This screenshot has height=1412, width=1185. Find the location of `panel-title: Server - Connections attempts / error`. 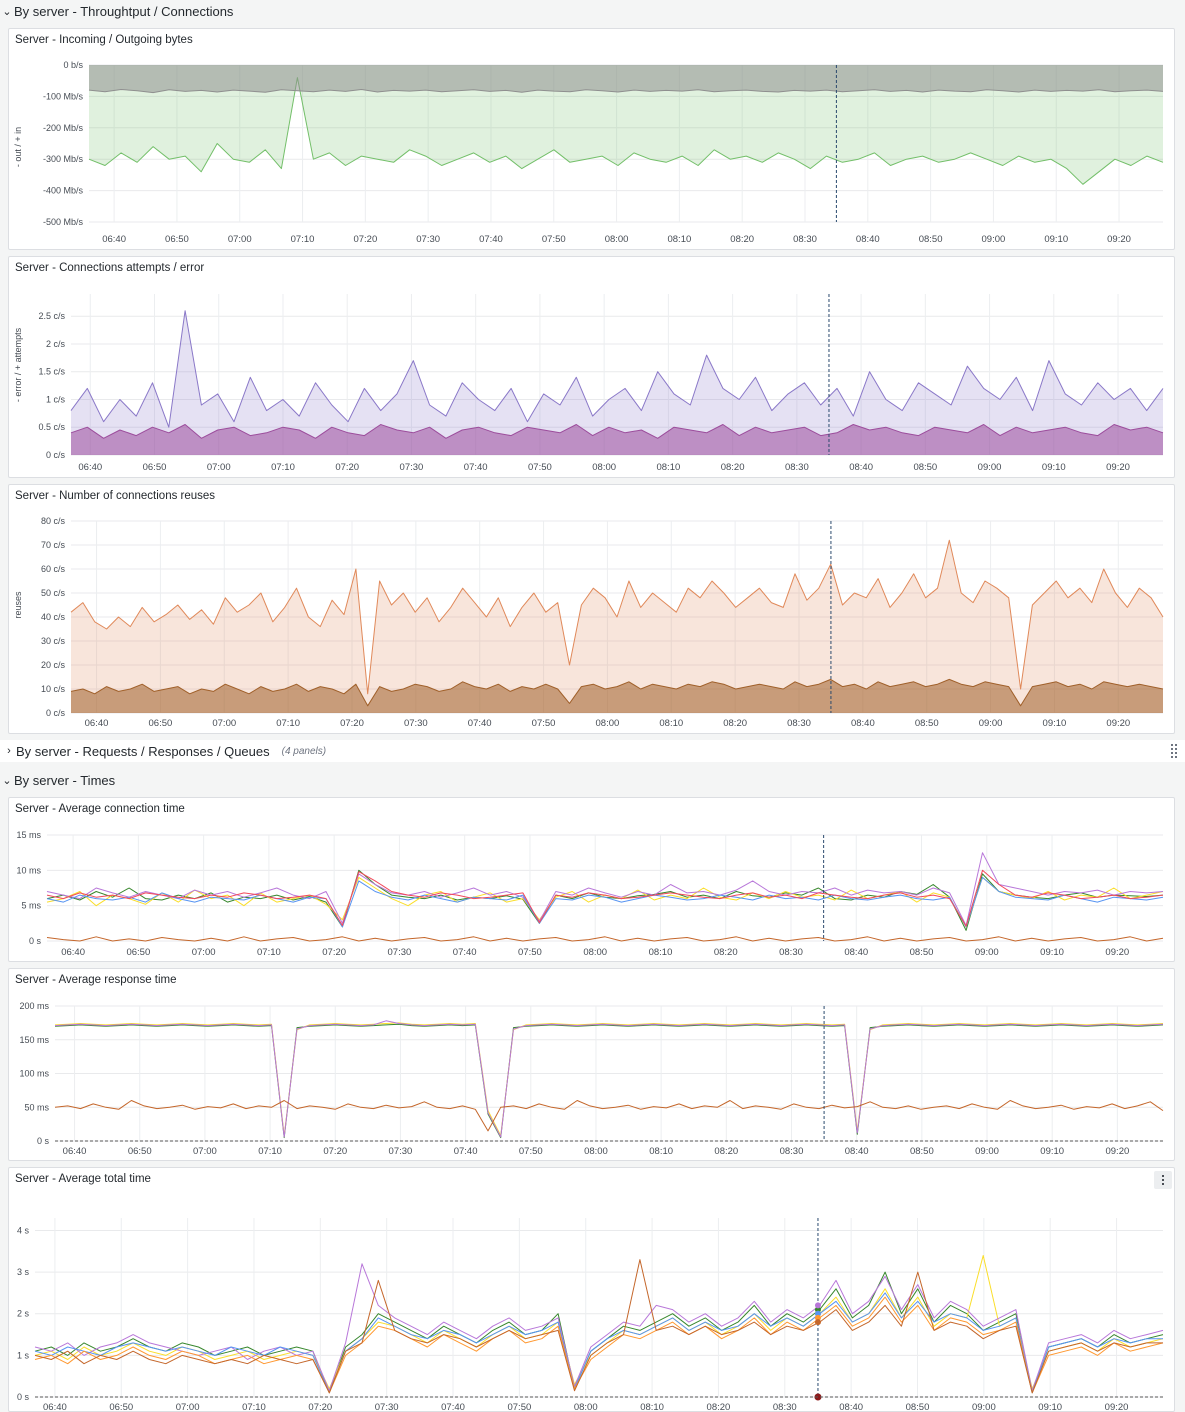

panel-title: Server - Connections attempts / error is located at coordinates (110, 268).